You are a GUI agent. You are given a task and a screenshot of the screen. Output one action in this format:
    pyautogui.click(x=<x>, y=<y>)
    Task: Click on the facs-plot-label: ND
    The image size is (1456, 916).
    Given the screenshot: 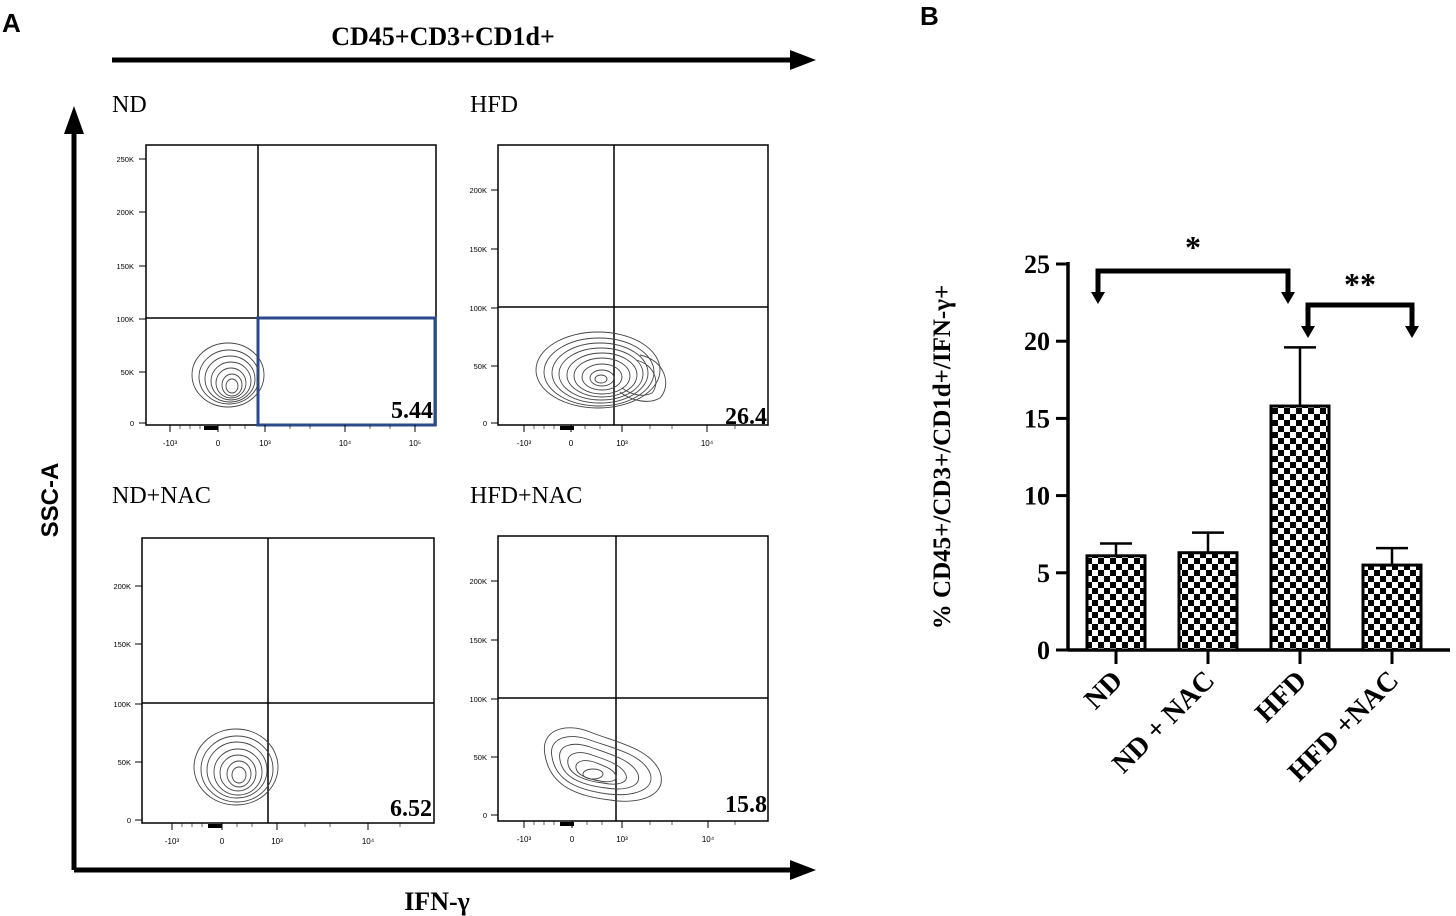 What is the action you would take?
    pyautogui.click(x=129, y=105)
    